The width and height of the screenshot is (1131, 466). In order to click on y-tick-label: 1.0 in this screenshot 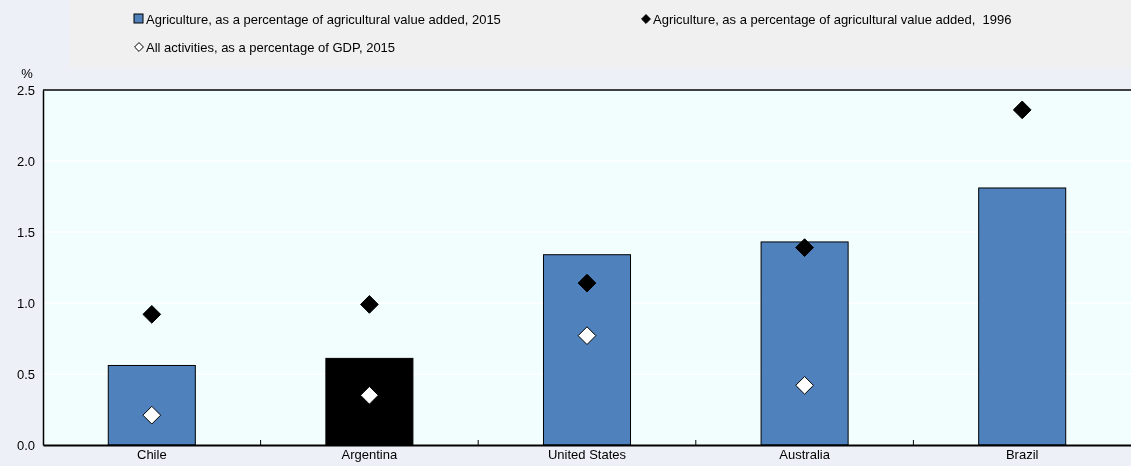, I will do `click(25, 303)`.